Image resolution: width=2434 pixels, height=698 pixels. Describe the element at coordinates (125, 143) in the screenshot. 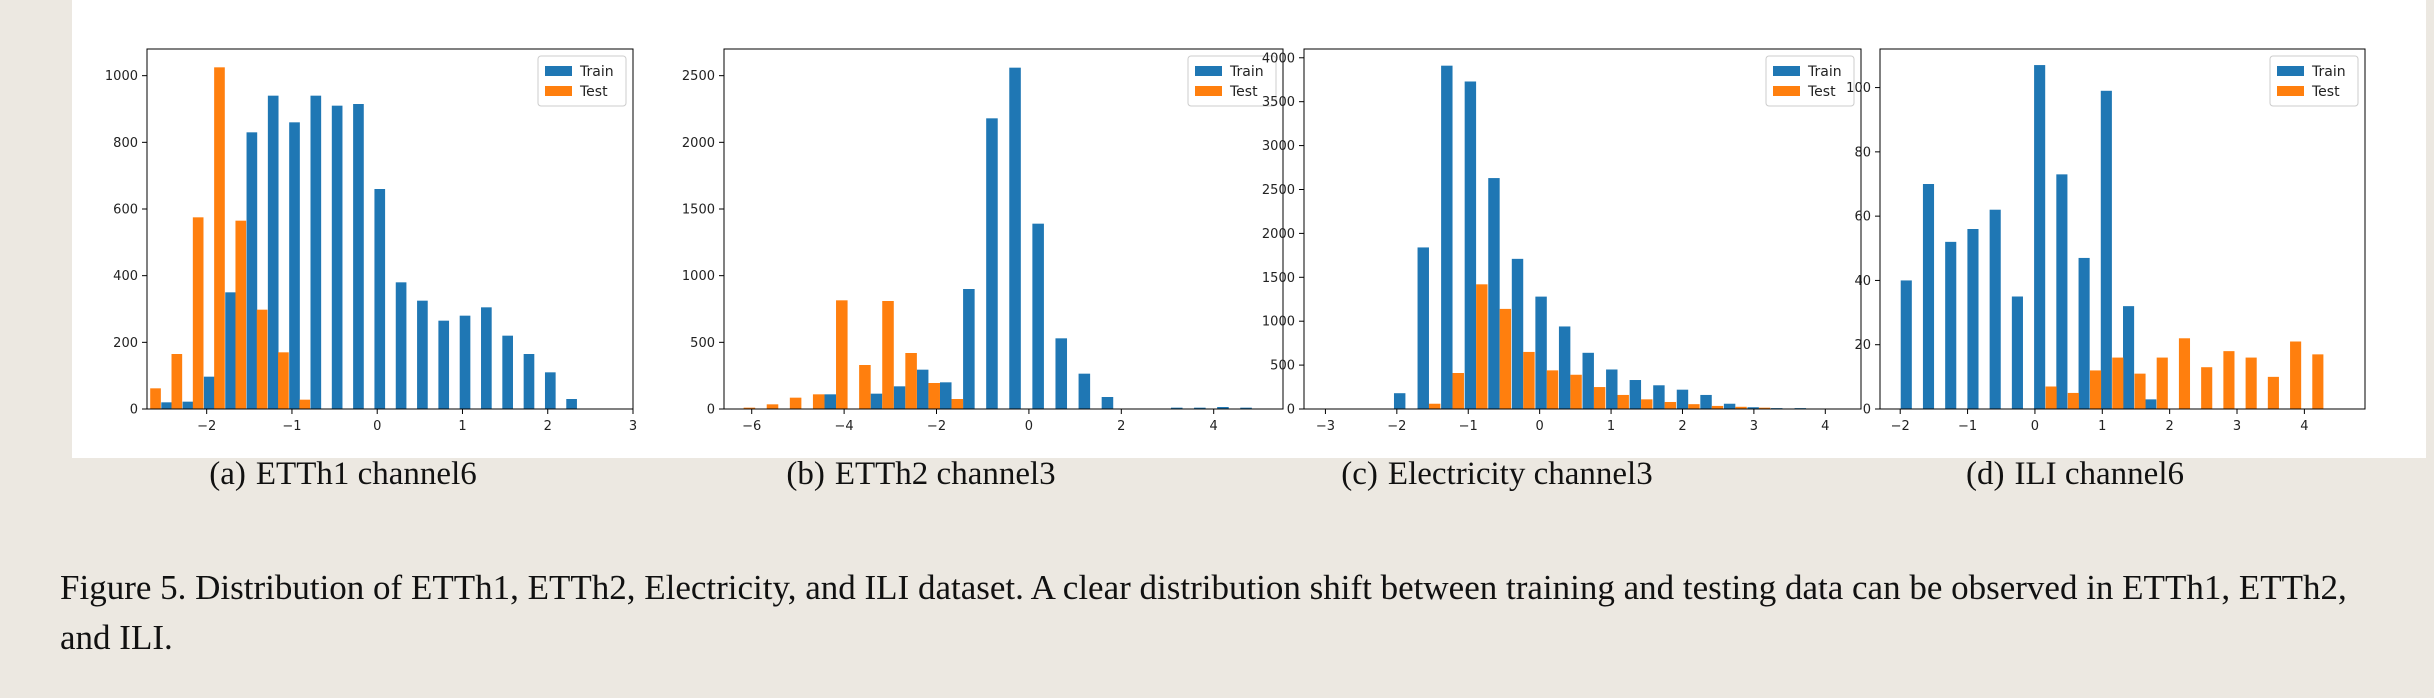

I see `y-tick-label: 800` at that location.